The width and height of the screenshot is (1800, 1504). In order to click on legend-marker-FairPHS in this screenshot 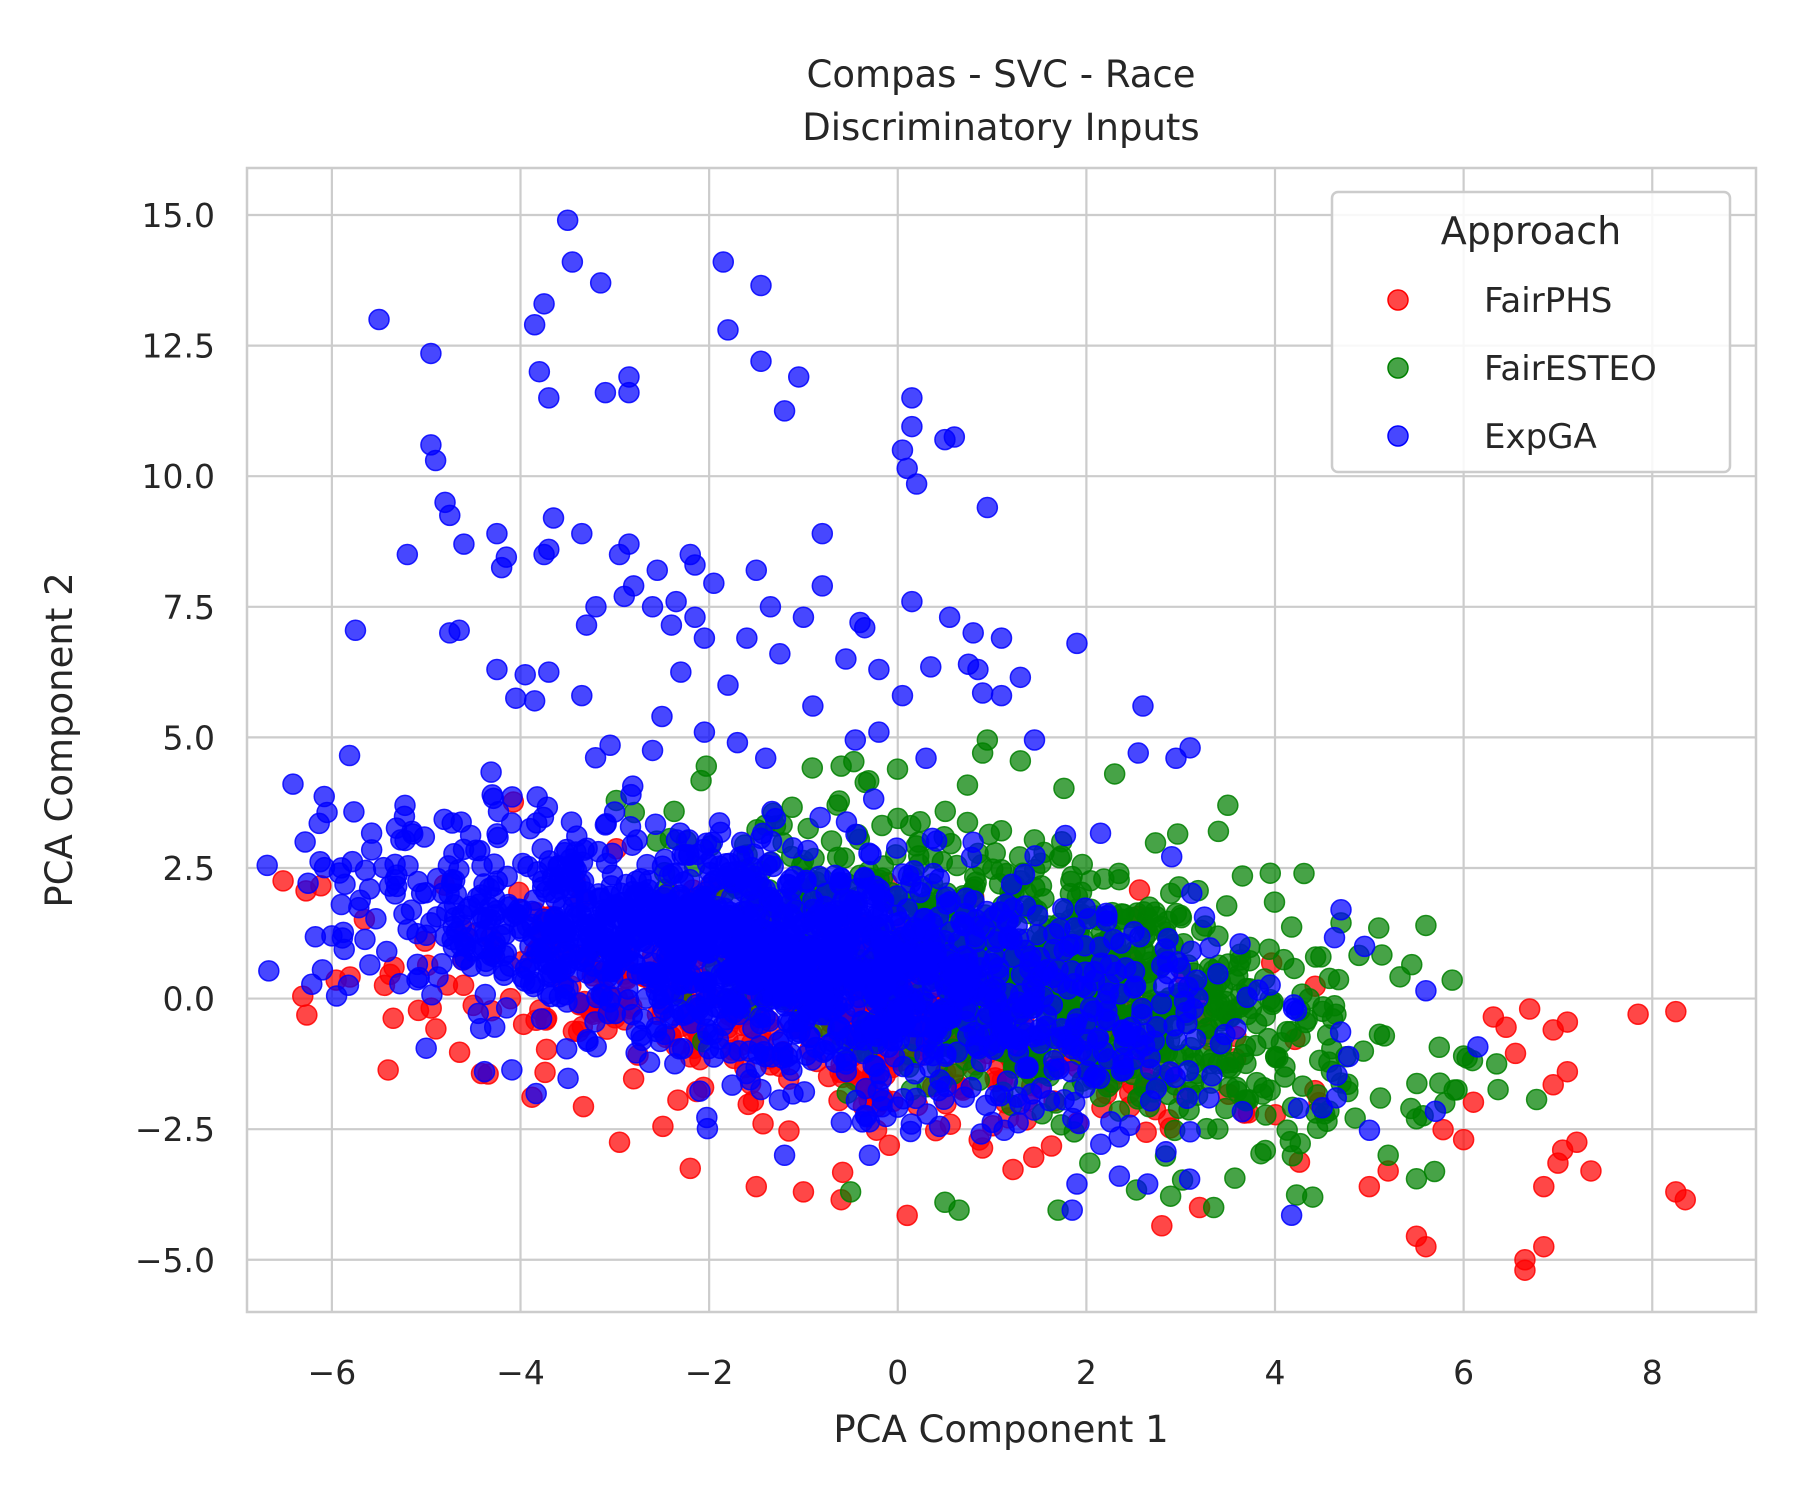, I will do `click(1398, 300)`.